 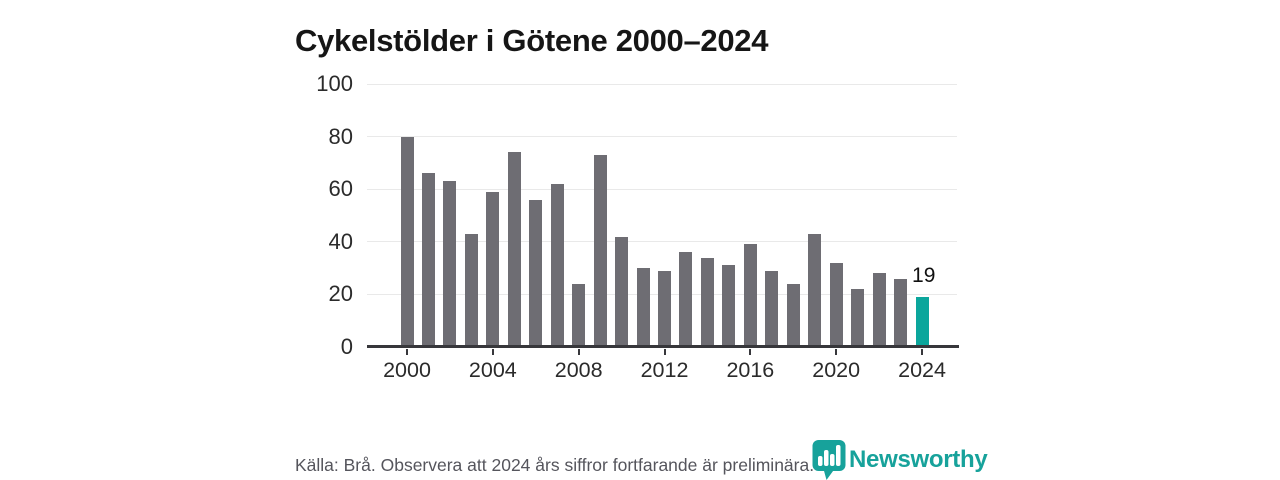 I want to click on newsworthy-logo: Newsworthy, so click(x=900, y=460).